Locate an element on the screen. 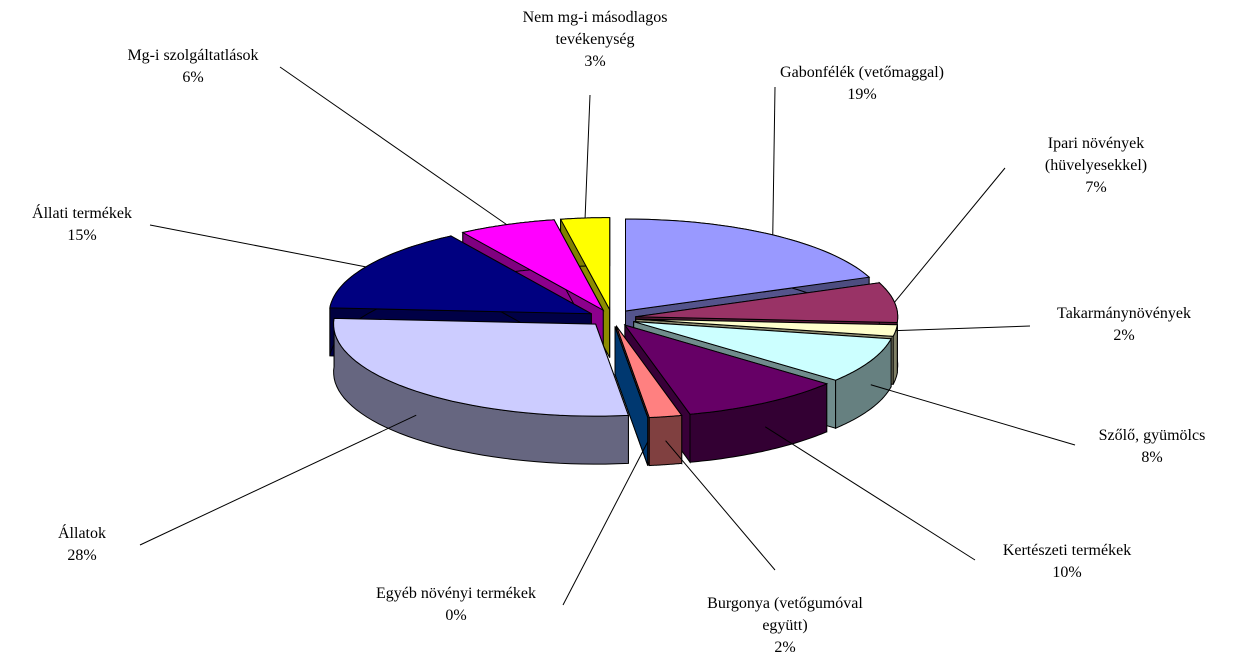  slice-side is located at coordinates (665, 440).